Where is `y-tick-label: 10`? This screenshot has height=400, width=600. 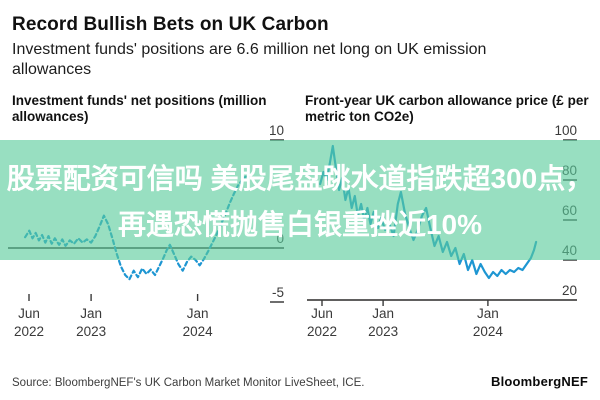 y-tick-label: 10 is located at coordinates (276, 130).